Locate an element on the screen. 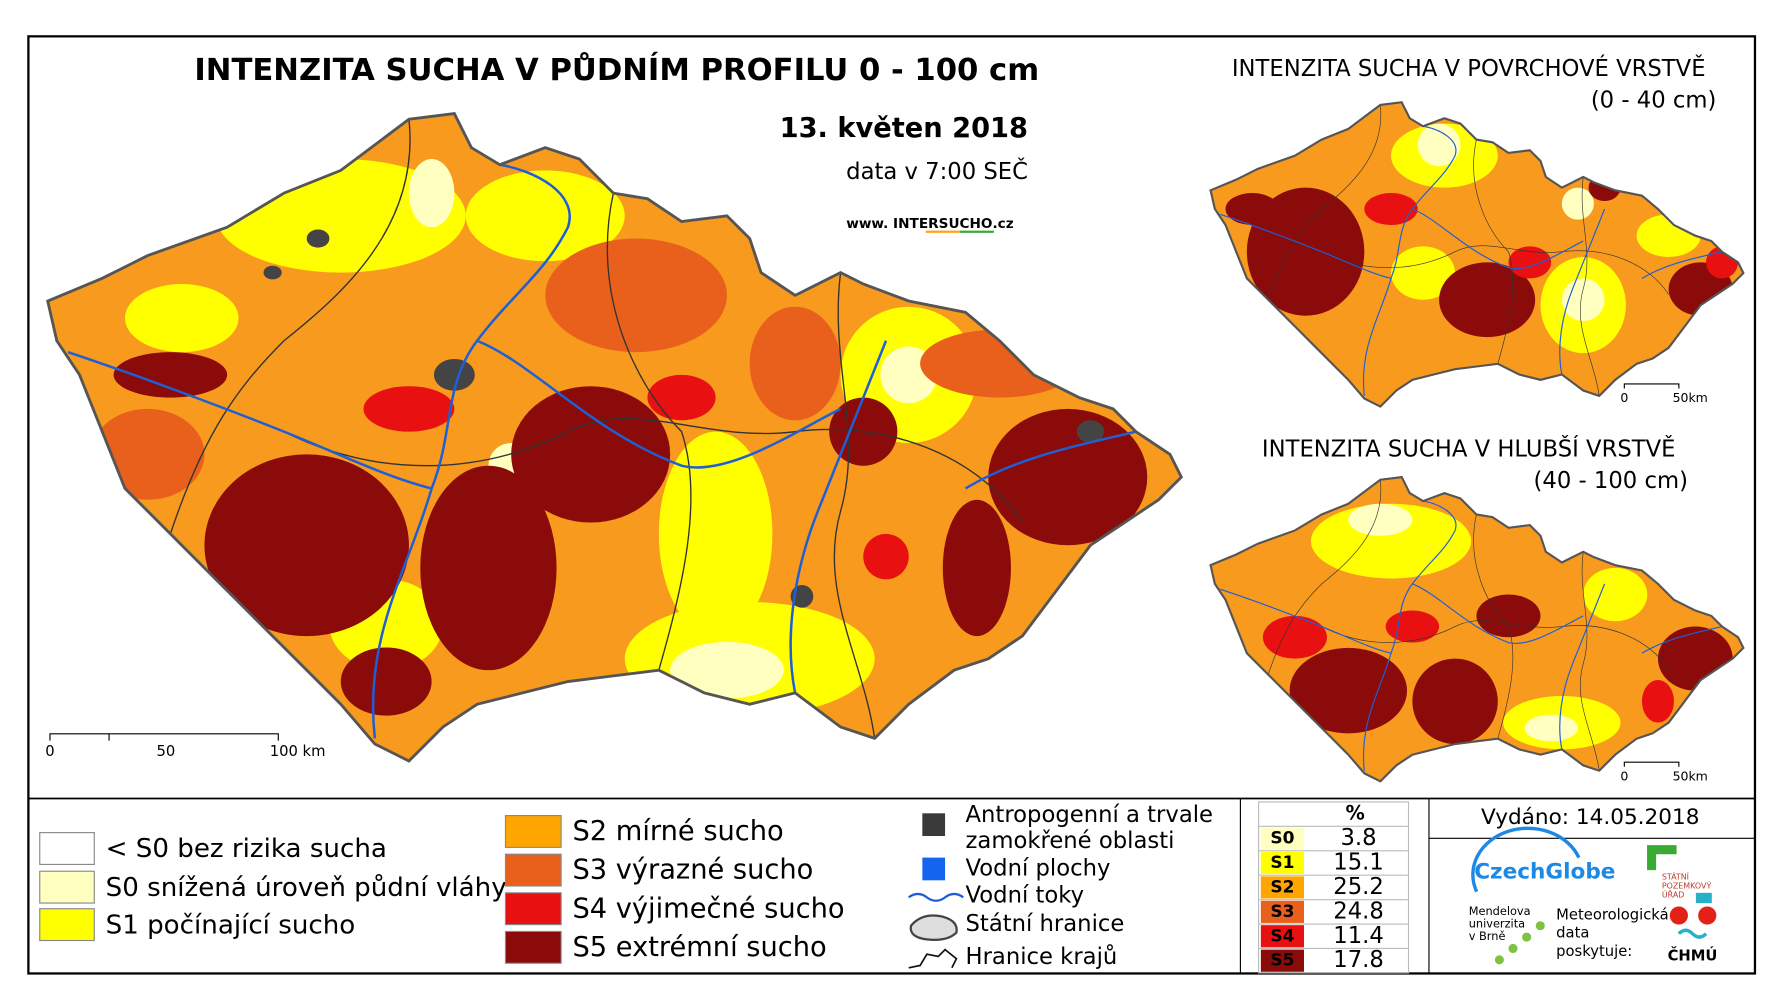  mendel-text: univerzita is located at coordinates (1497, 924).